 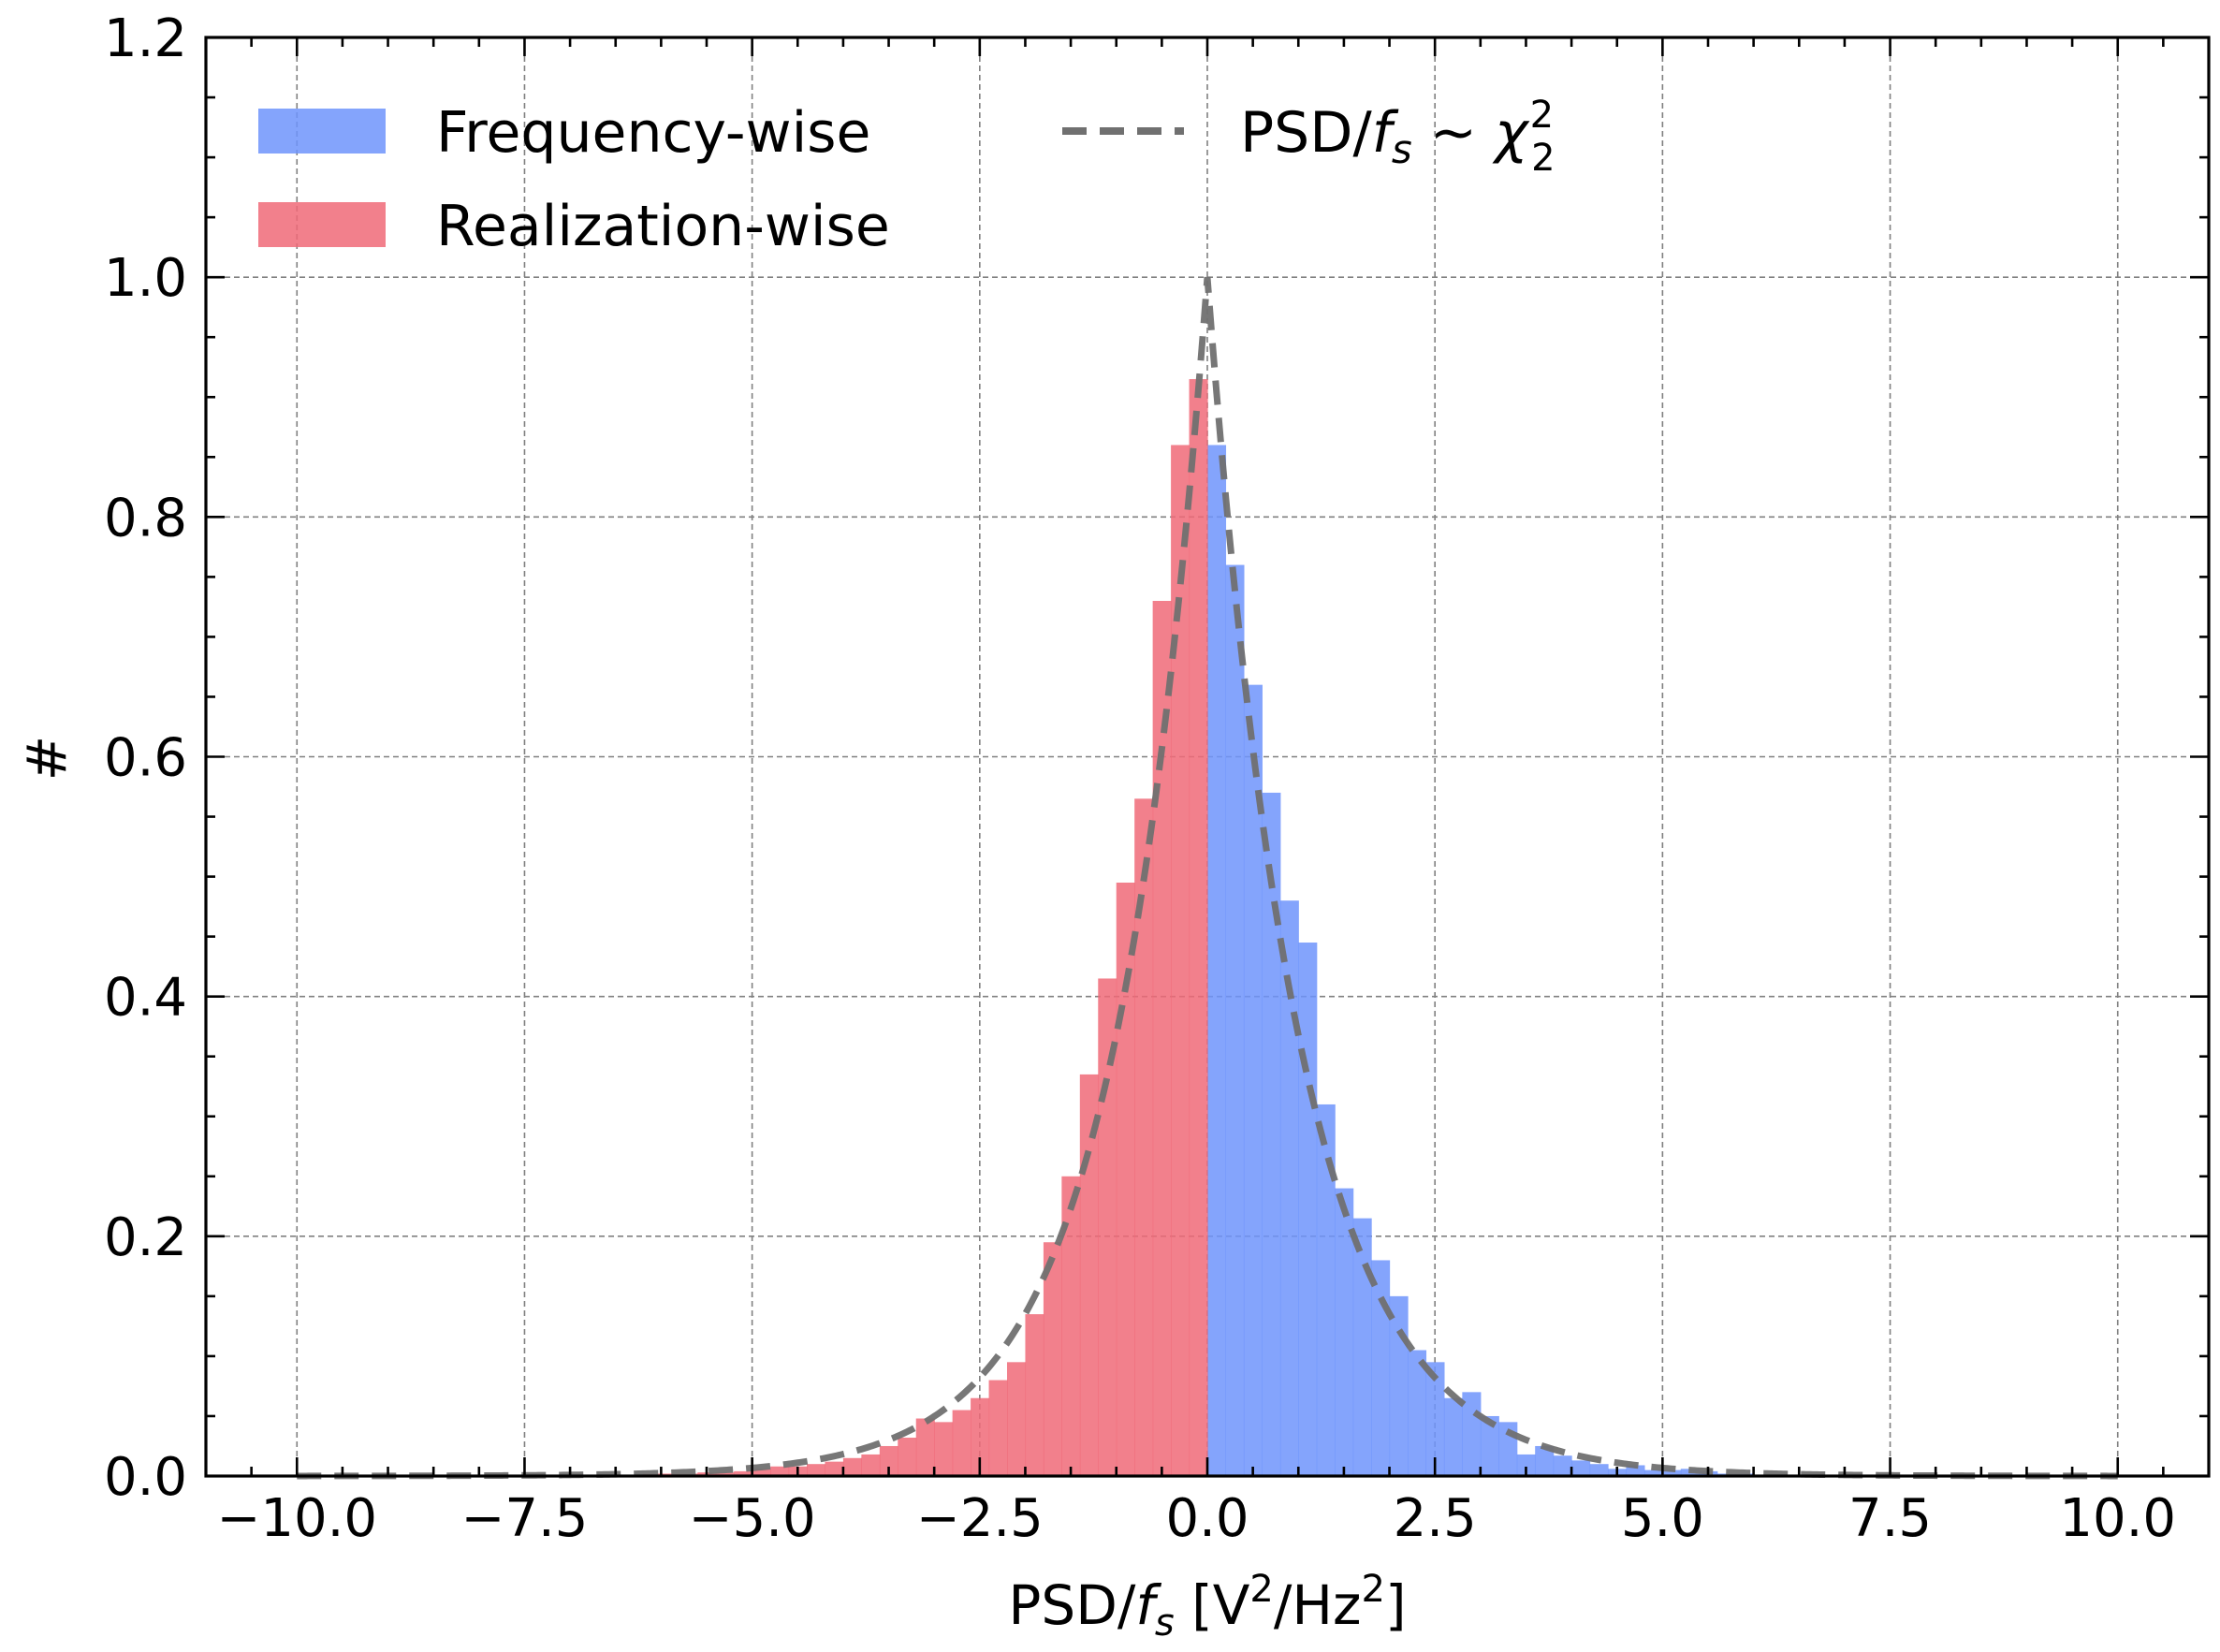 What do you see at coordinates (1207, 1607) in the screenshot?
I see `x-axis-label: PSD/fs [V2/Hz2]` at bounding box center [1207, 1607].